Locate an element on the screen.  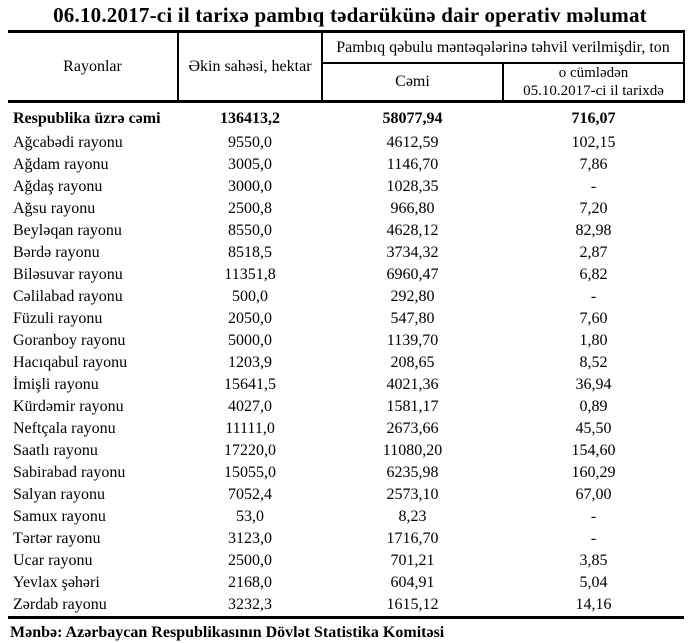
daily-cell: 7,20 is located at coordinates (593, 208).